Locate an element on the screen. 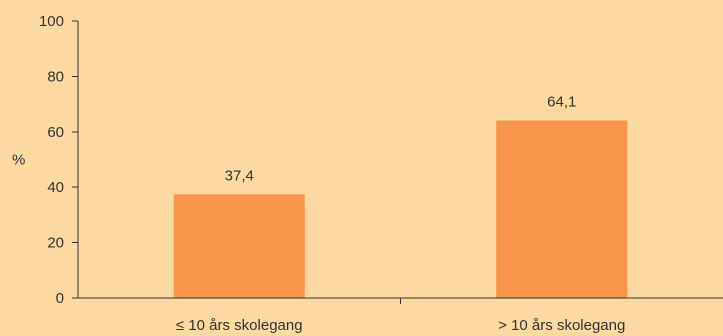  y-axis-title: % is located at coordinates (18, 160).